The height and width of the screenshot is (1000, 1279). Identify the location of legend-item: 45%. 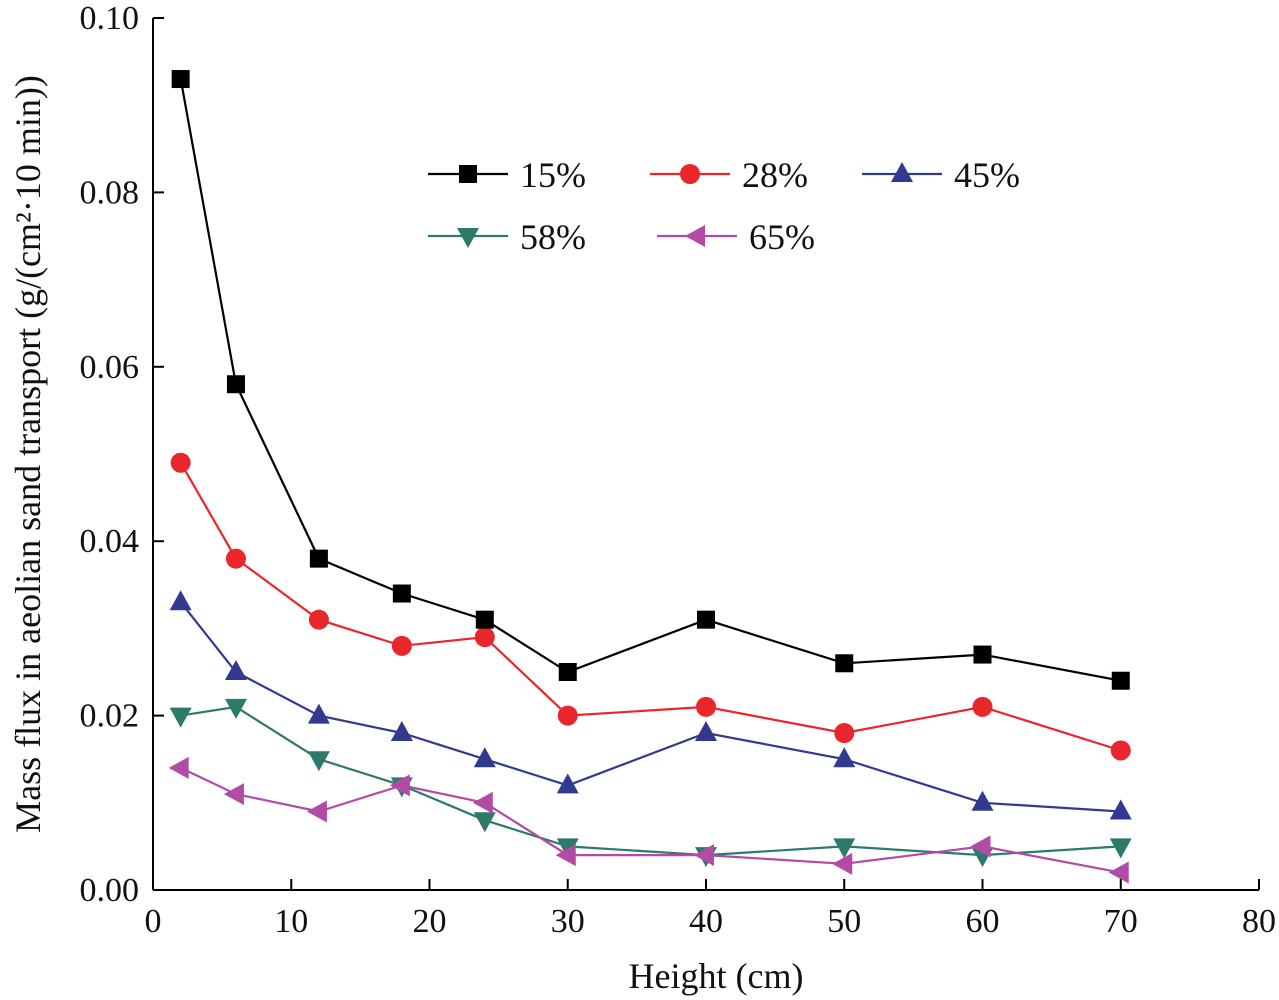
(941, 175).